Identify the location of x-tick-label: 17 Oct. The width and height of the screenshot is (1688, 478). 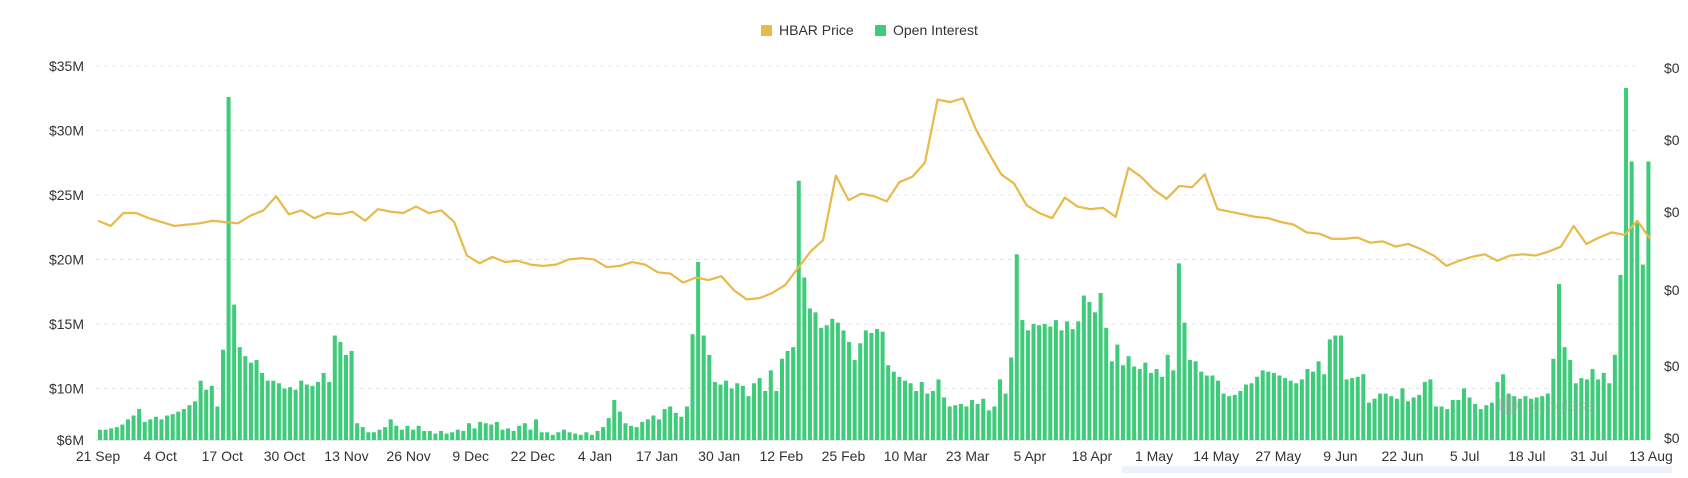
(222, 456).